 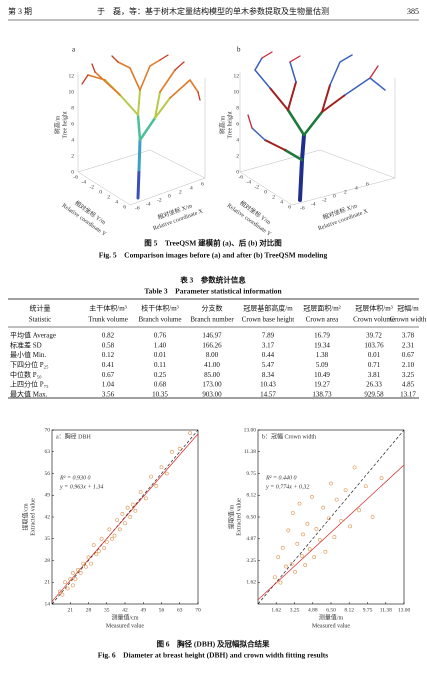 What do you see at coordinates (374, 336) in the screenshot?
I see `table-cell: 39.72` at bounding box center [374, 336].